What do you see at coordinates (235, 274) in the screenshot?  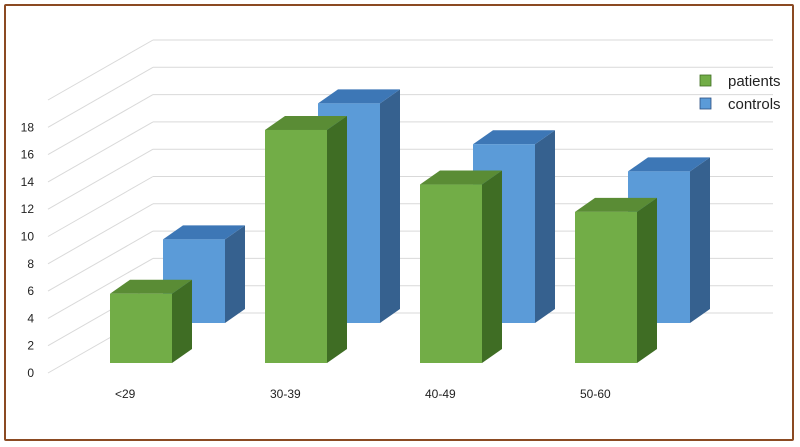 I see `bar-controls-0-side` at bounding box center [235, 274].